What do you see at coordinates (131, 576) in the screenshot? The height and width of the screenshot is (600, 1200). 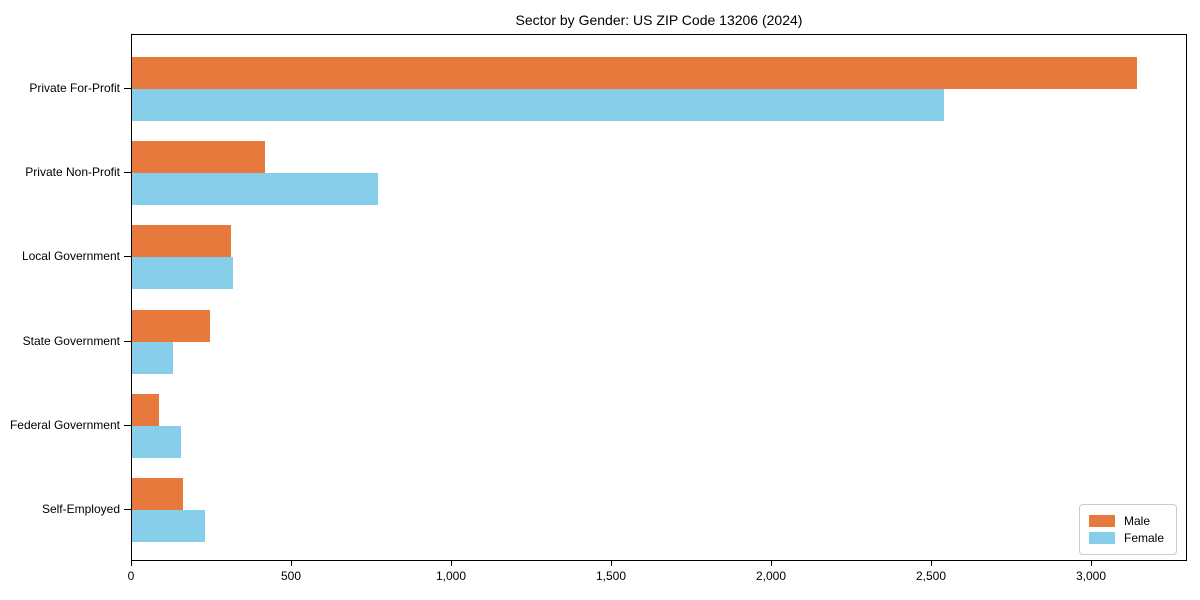 I see `x-tick-label-0: 0` at bounding box center [131, 576].